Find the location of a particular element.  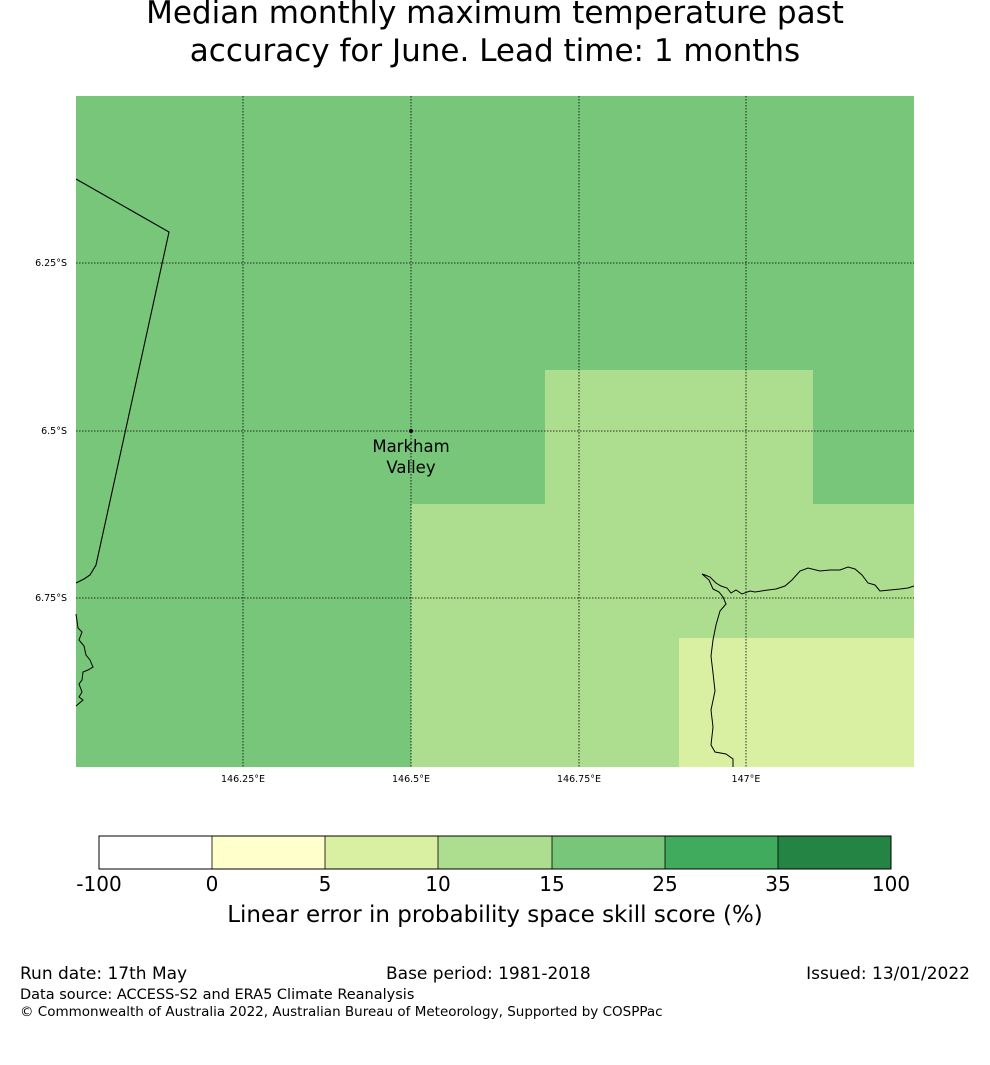

country-border is located at coordinates (122, 381).